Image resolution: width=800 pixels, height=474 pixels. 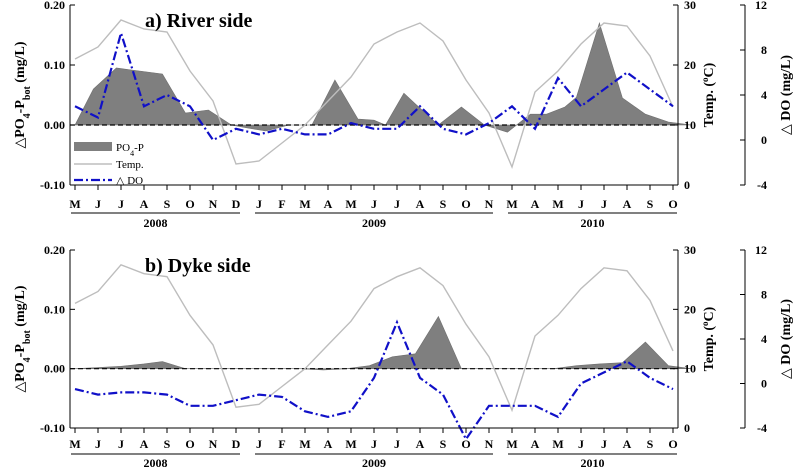 I want to click on do-axis-label: △ DO (mg/L), so click(x=786, y=339).